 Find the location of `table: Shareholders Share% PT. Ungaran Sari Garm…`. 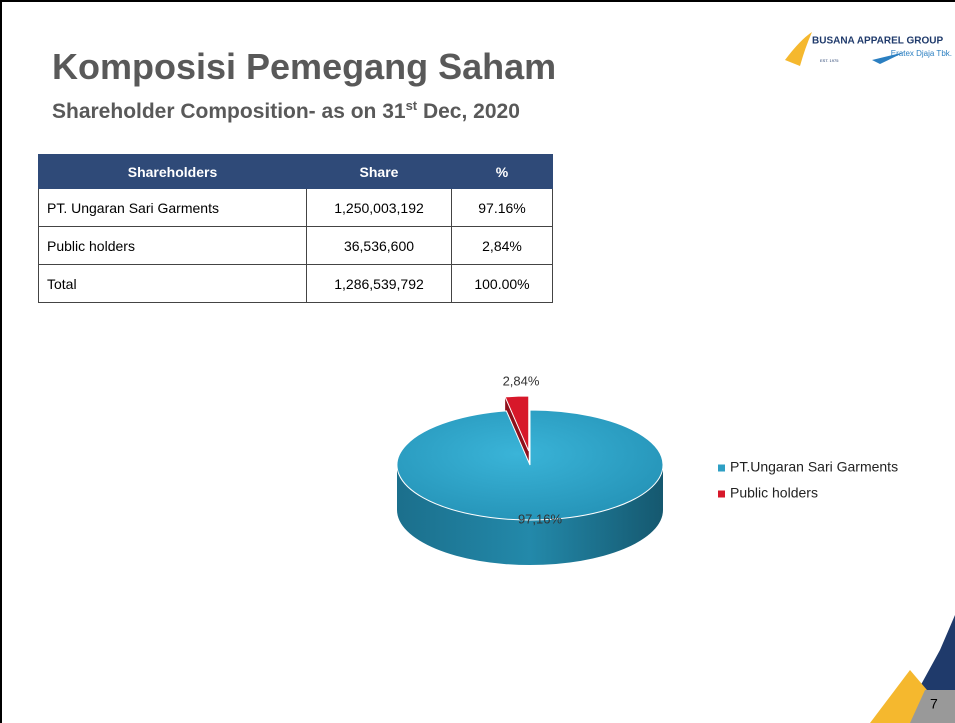

table: Shareholders Share% PT. Ungaran Sari Garm… is located at coordinates (295, 228).